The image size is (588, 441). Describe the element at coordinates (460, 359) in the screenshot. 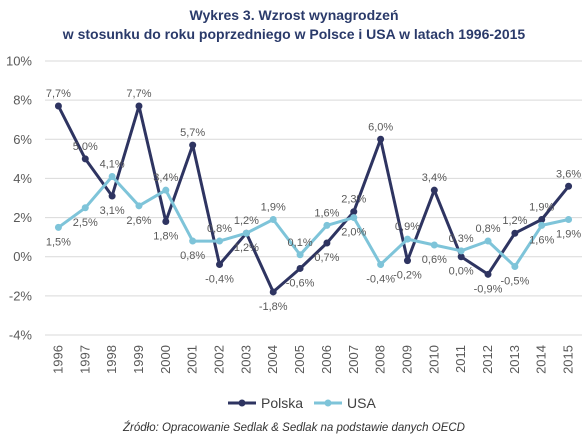

I see `x-tick-label: 2011` at that location.